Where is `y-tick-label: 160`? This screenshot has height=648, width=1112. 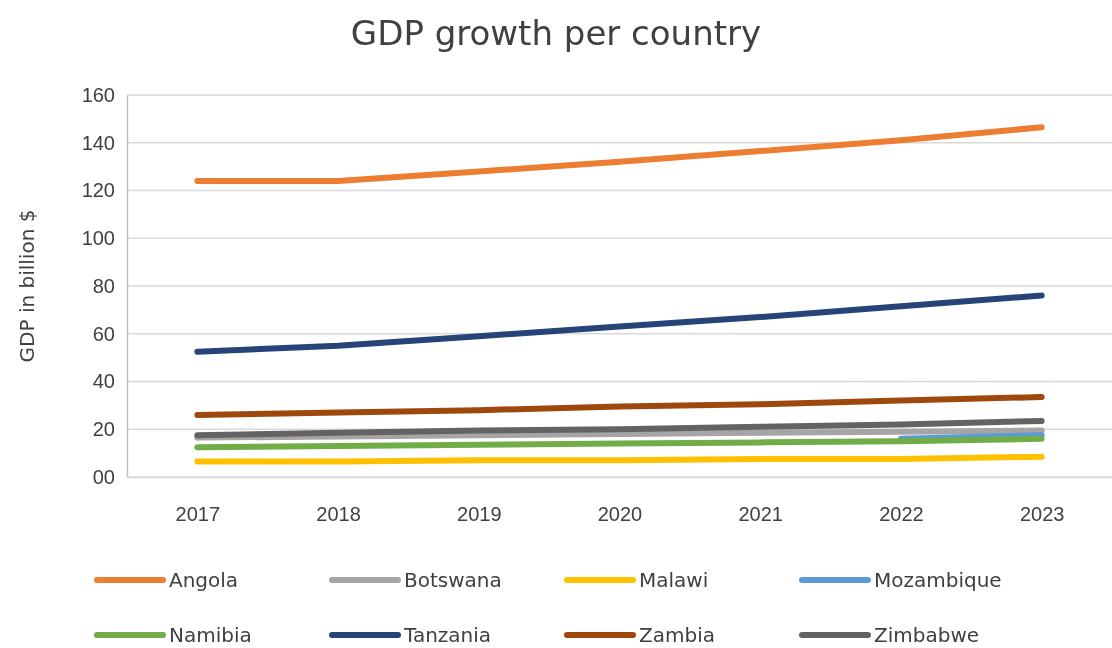
y-tick-label: 160 is located at coordinates (98, 94).